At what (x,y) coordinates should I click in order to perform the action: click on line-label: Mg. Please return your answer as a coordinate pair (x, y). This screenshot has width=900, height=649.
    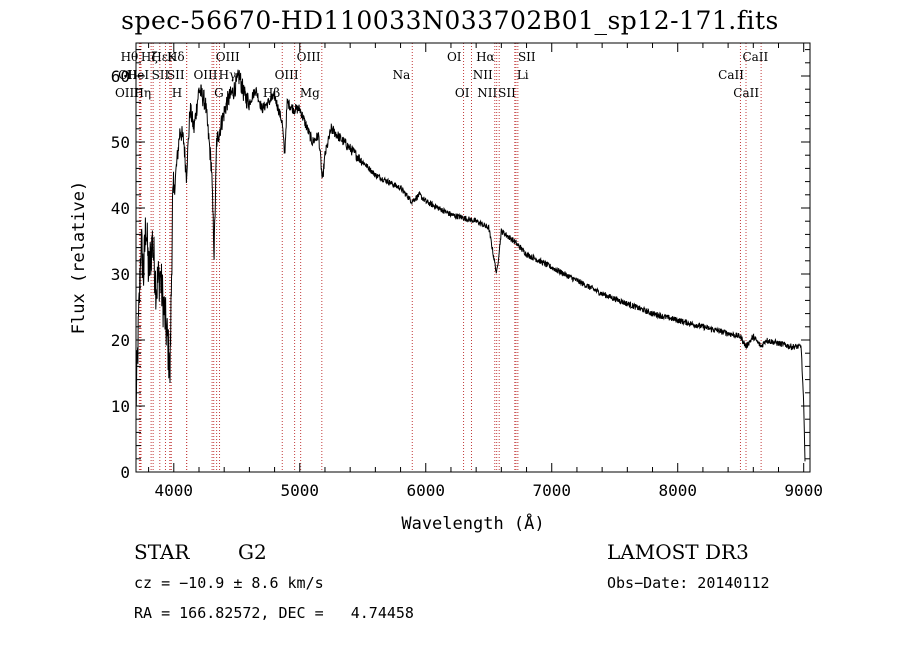
    Looking at the image, I should click on (310, 93).